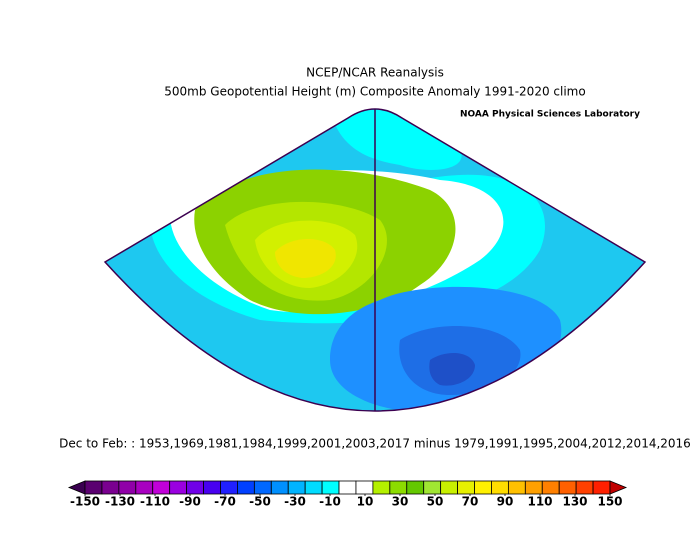 This screenshot has width=700, height=542. What do you see at coordinates (435, 502) in the screenshot?
I see `colorbar-tick-label: 50` at bounding box center [435, 502].